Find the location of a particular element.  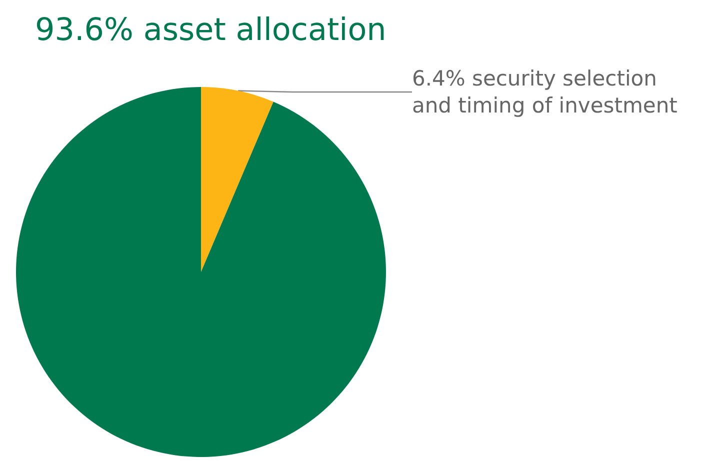

slice-label: 6.4% security selection and timing of investment is located at coordinates (545, 92).